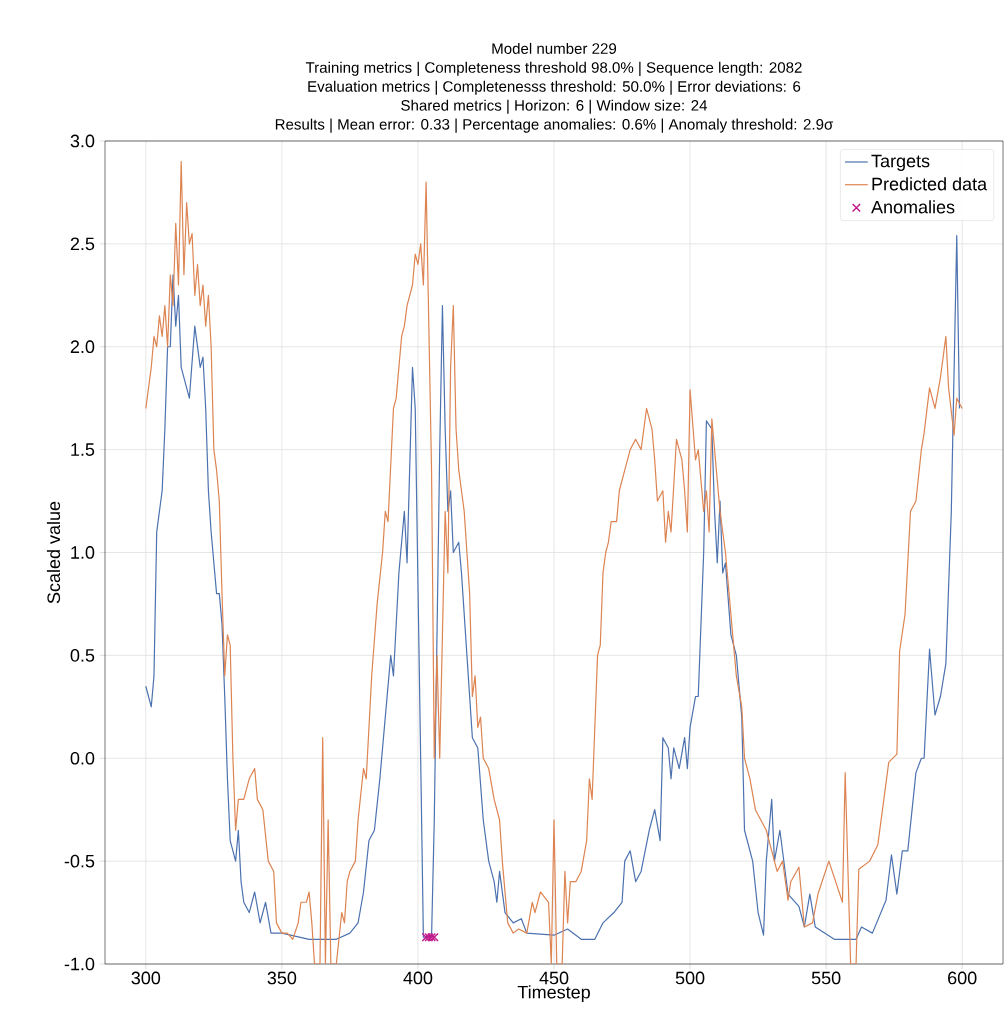 The image size is (1005, 1012). What do you see at coordinates (83, 449) in the screenshot?
I see `y-tick-label: 1.5` at bounding box center [83, 449].